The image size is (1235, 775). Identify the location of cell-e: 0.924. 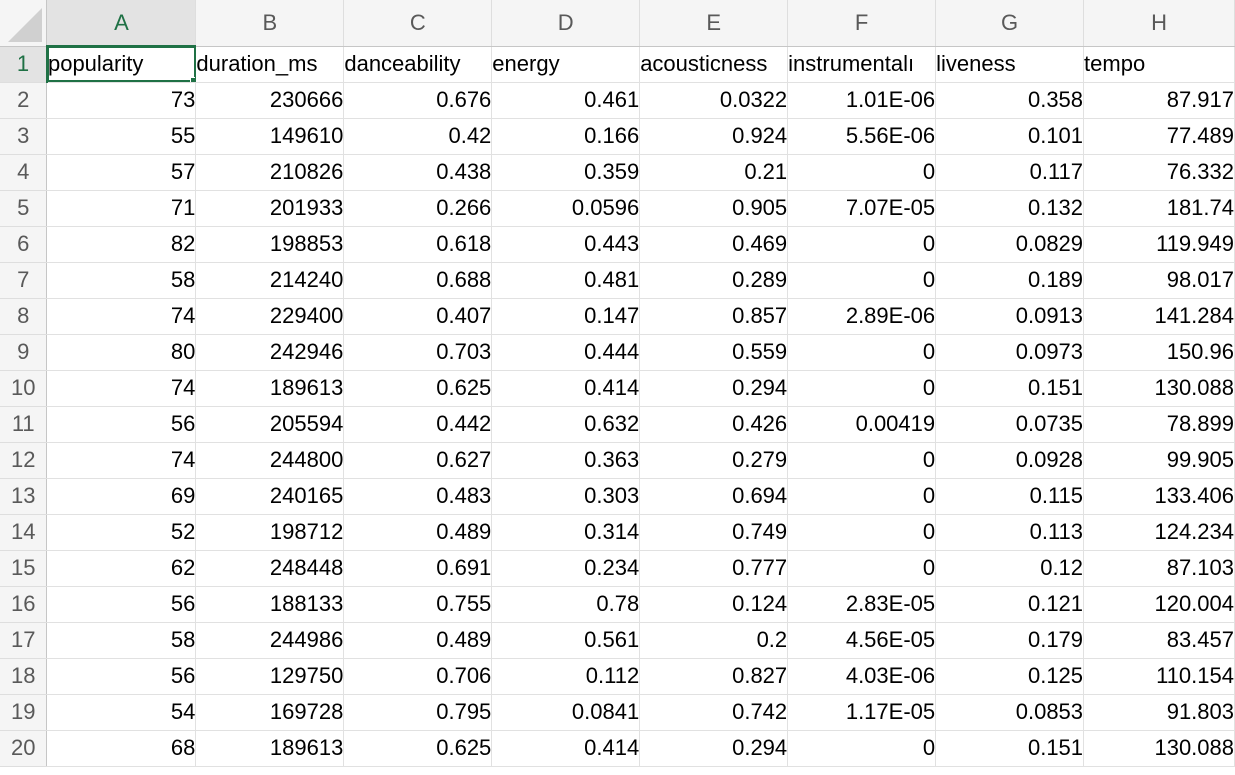
(714, 136).